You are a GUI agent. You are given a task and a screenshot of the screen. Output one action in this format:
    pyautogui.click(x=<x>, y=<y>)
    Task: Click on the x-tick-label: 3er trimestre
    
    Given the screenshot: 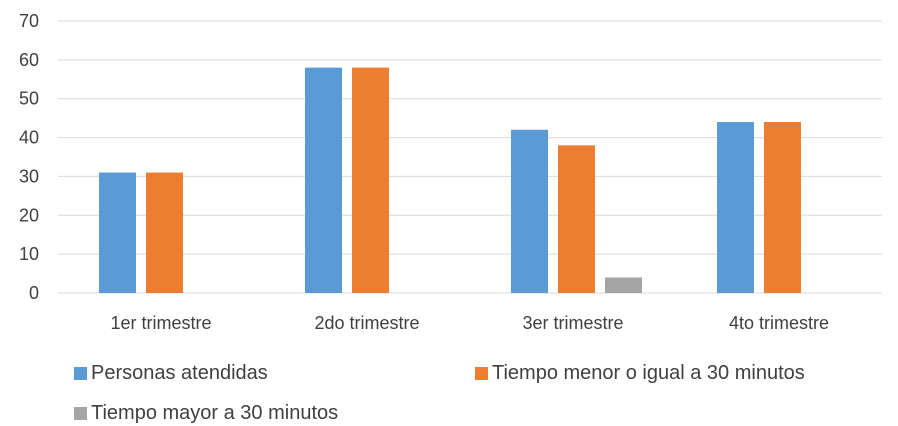 What is the action you would take?
    pyautogui.click(x=572, y=323)
    